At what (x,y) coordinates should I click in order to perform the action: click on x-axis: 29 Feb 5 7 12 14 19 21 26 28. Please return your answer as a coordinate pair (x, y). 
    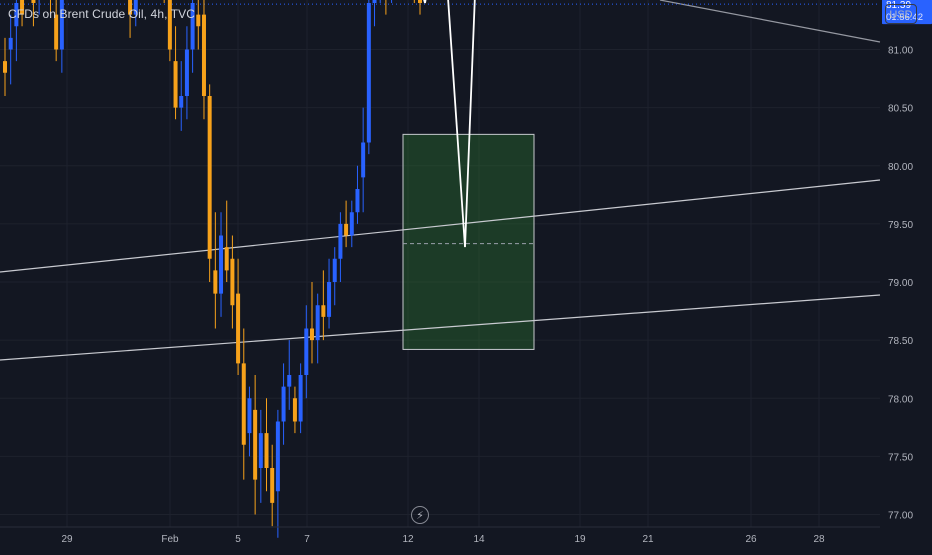
    Looking at the image, I should click on (440, 535).